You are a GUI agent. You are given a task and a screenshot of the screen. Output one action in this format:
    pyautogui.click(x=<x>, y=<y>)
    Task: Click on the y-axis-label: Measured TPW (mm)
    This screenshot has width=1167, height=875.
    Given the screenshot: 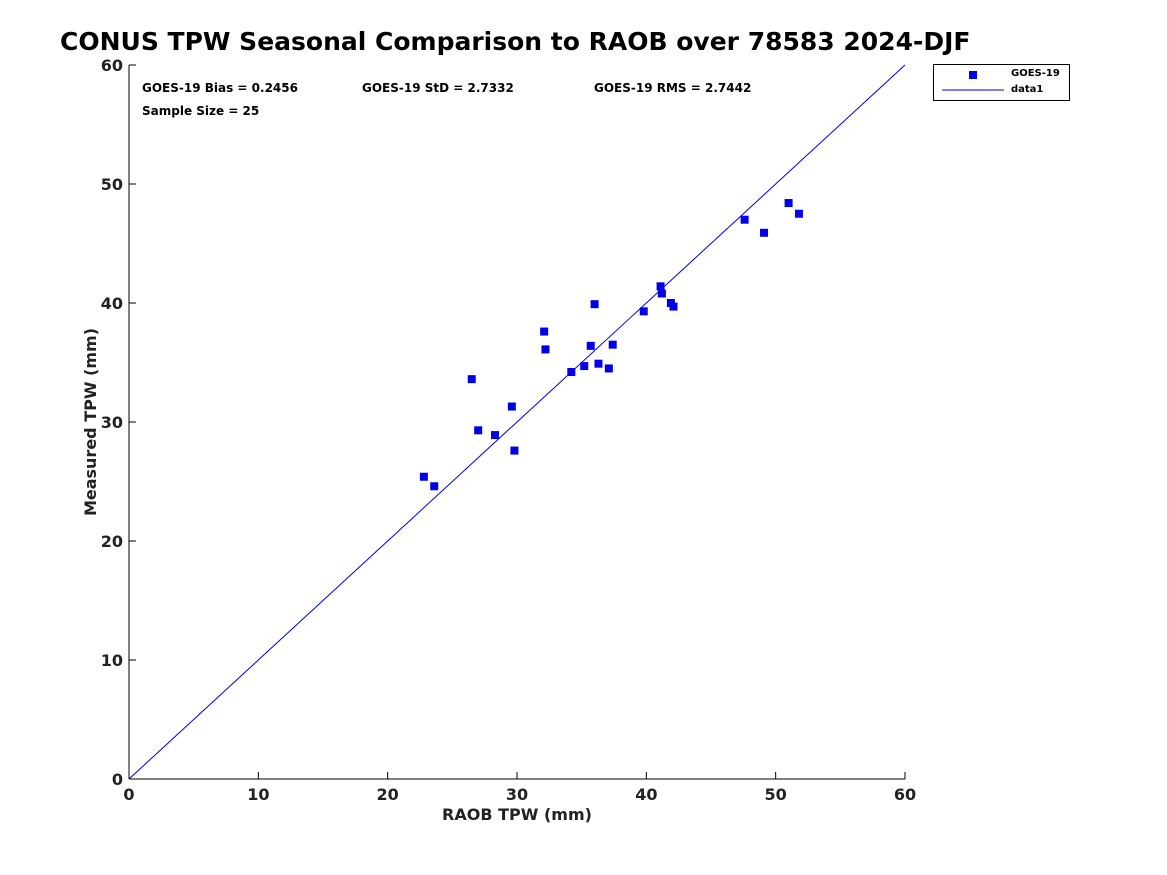 What is the action you would take?
    pyautogui.click(x=90, y=422)
    